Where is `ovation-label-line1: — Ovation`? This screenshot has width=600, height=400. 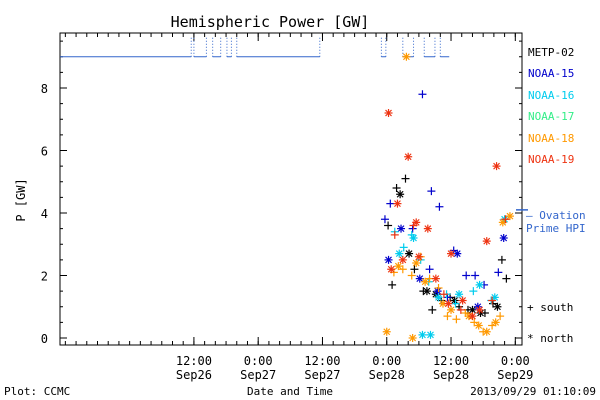
ovation-label-line1: — Ovation is located at coordinates (556, 215).